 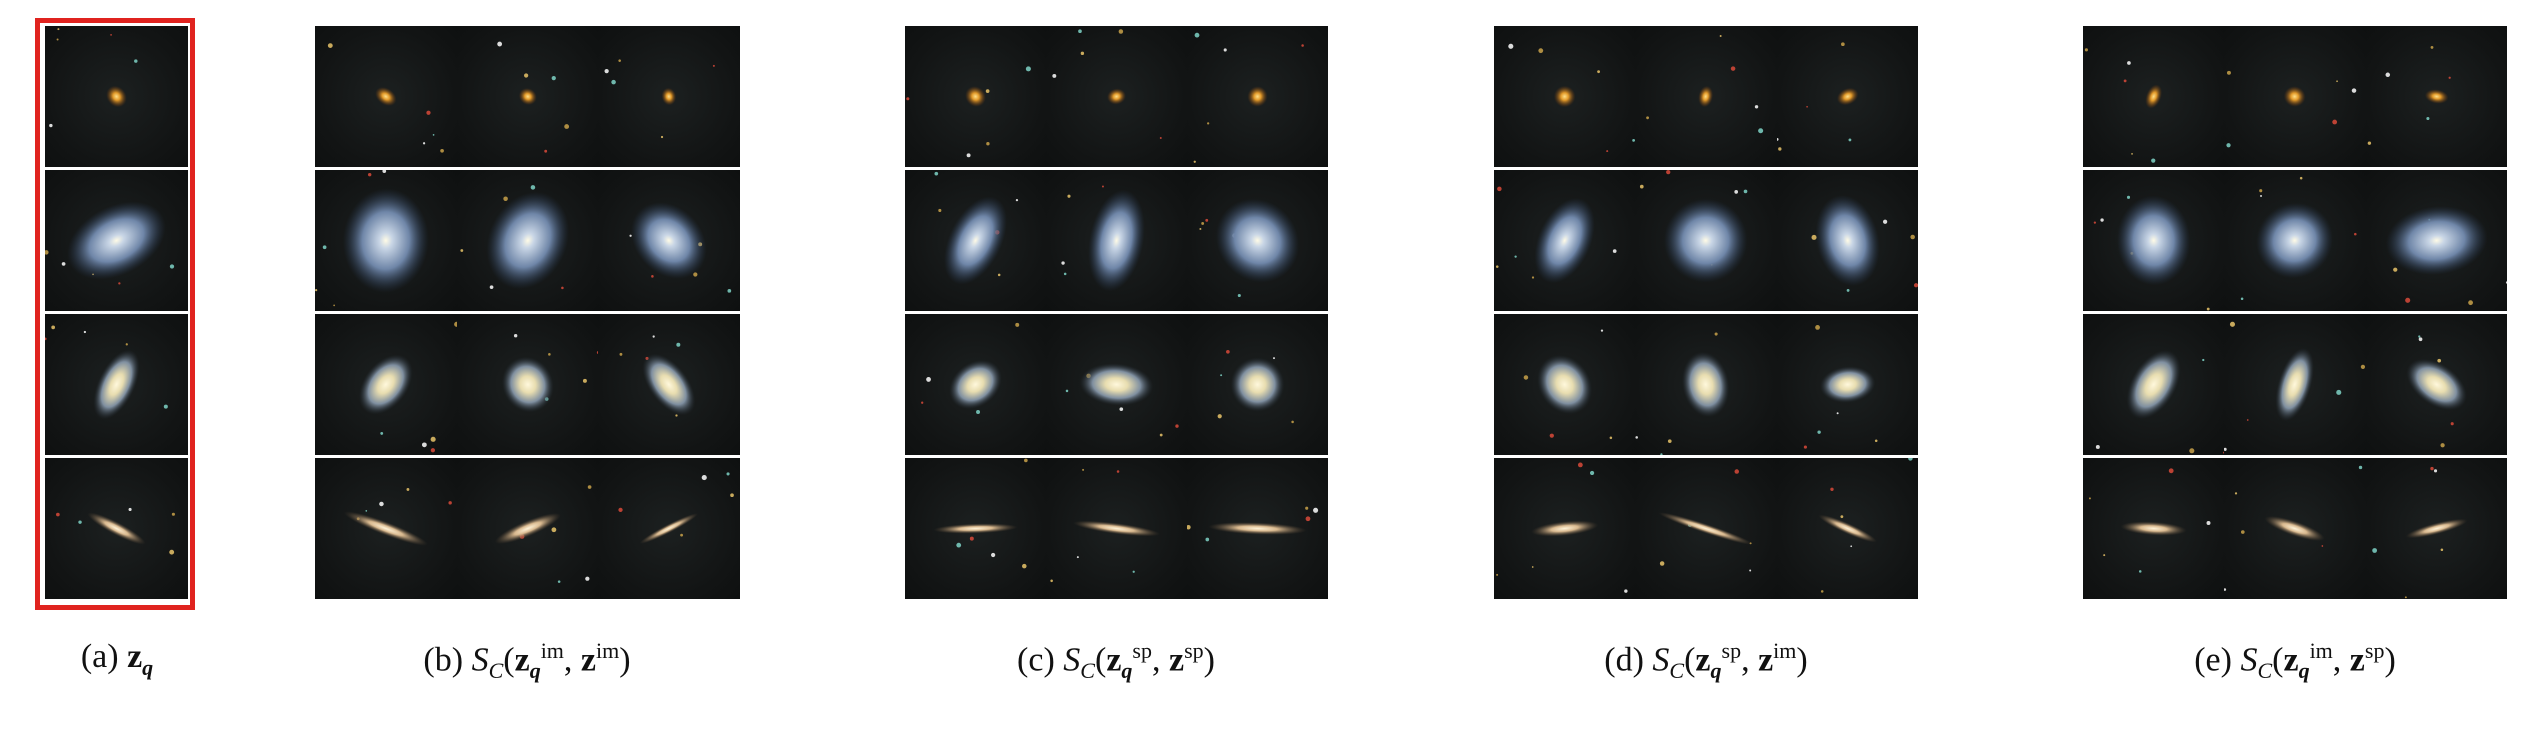 What do you see at coordinates (1072, 660) in the screenshot?
I see `caption-c-S: S` at bounding box center [1072, 660].